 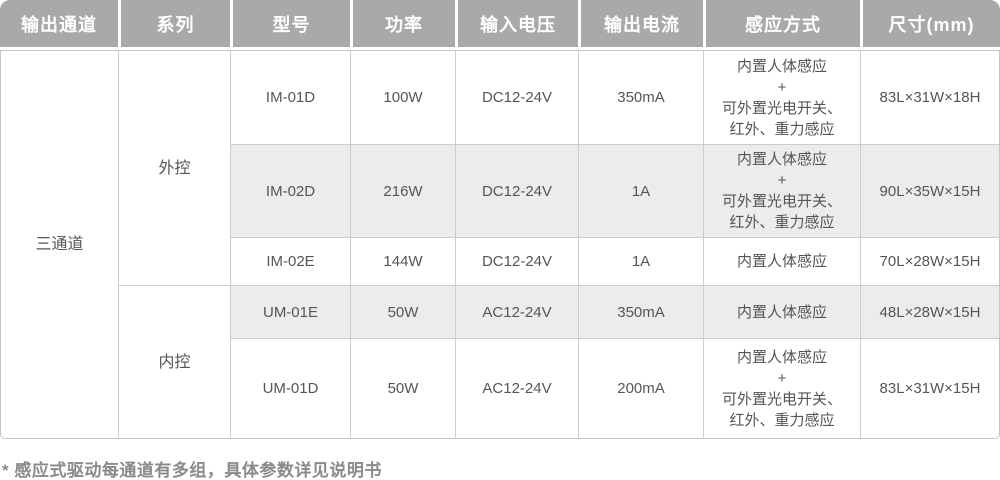 What do you see at coordinates (290, 23) in the screenshot?
I see `header-cell-model: 型号` at bounding box center [290, 23].